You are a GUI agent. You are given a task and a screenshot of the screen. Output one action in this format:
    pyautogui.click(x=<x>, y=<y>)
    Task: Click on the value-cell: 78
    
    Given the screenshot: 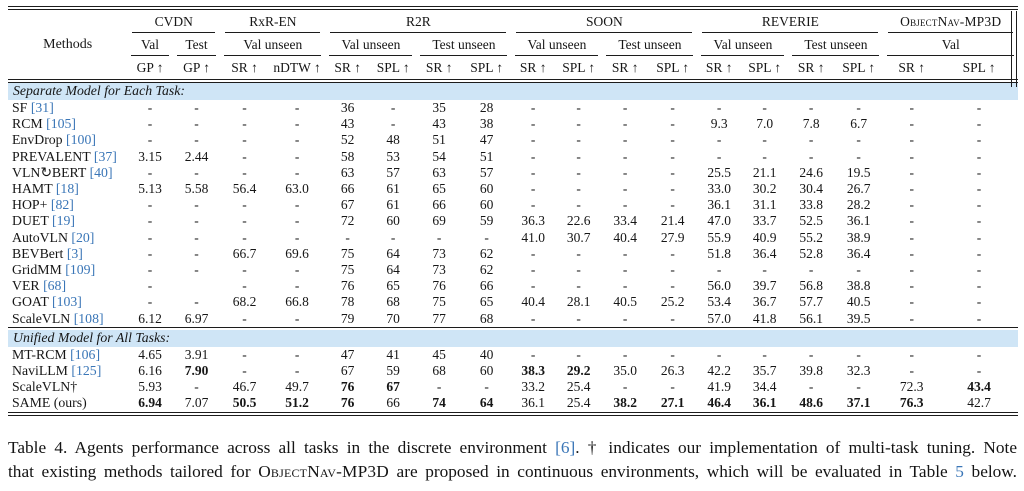 What is the action you would take?
    pyautogui.click(x=347, y=302)
    